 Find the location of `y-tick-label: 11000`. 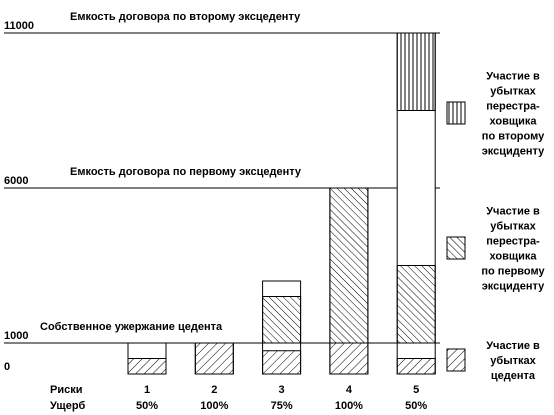

y-tick-label: 11000 is located at coordinates (19, 26).